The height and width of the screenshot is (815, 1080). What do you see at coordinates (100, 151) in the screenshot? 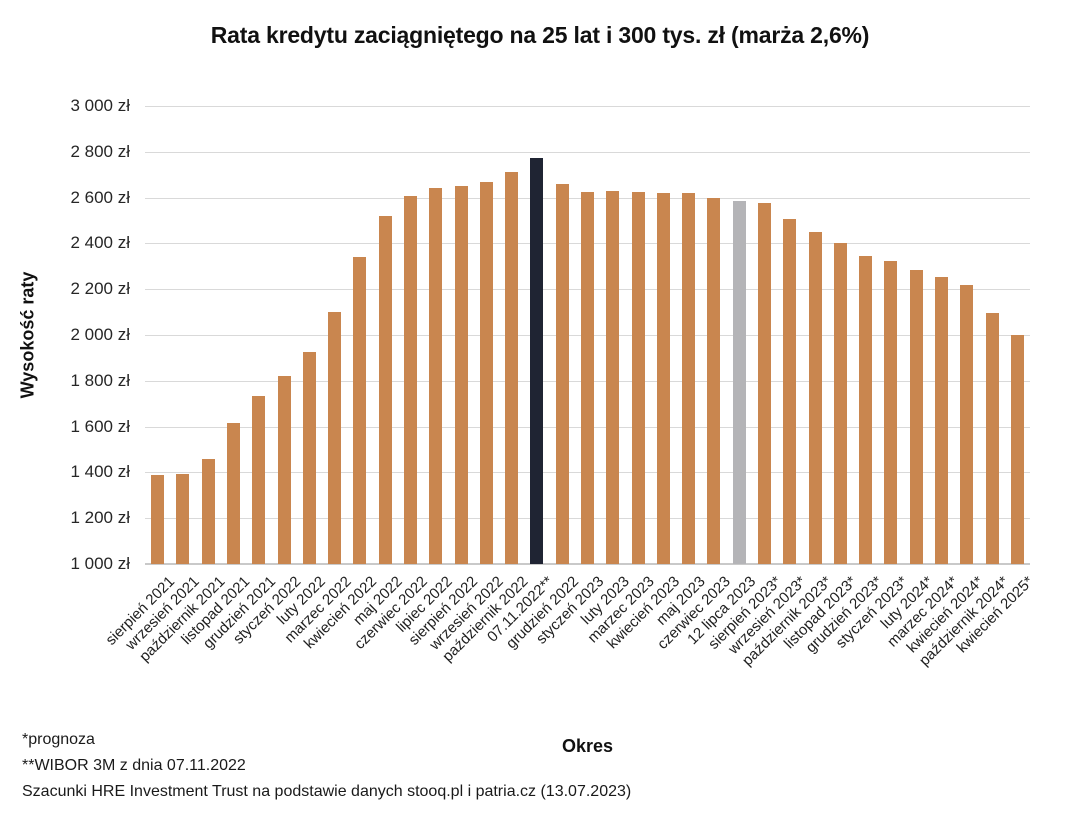
I see `y-tick-label: 2 800 zł` at bounding box center [100, 151].